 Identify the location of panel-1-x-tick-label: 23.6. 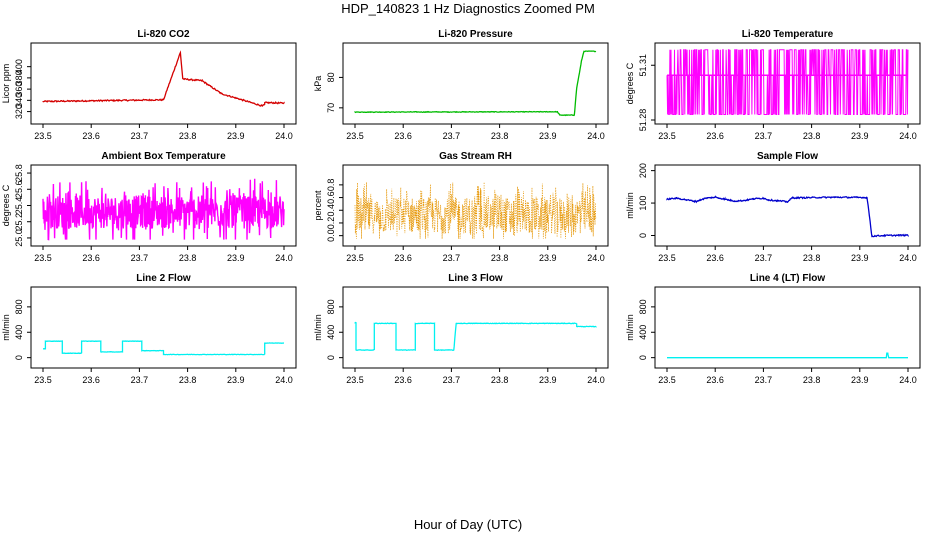
(91, 136).